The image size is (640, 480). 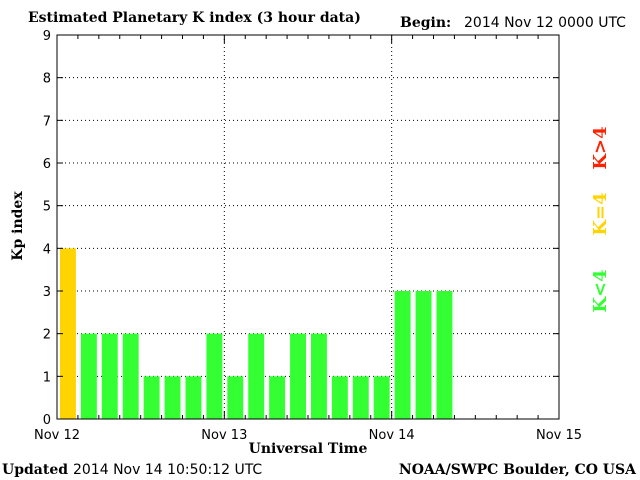 I want to click on y-axis-label: Kp index, so click(x=18, y=226).